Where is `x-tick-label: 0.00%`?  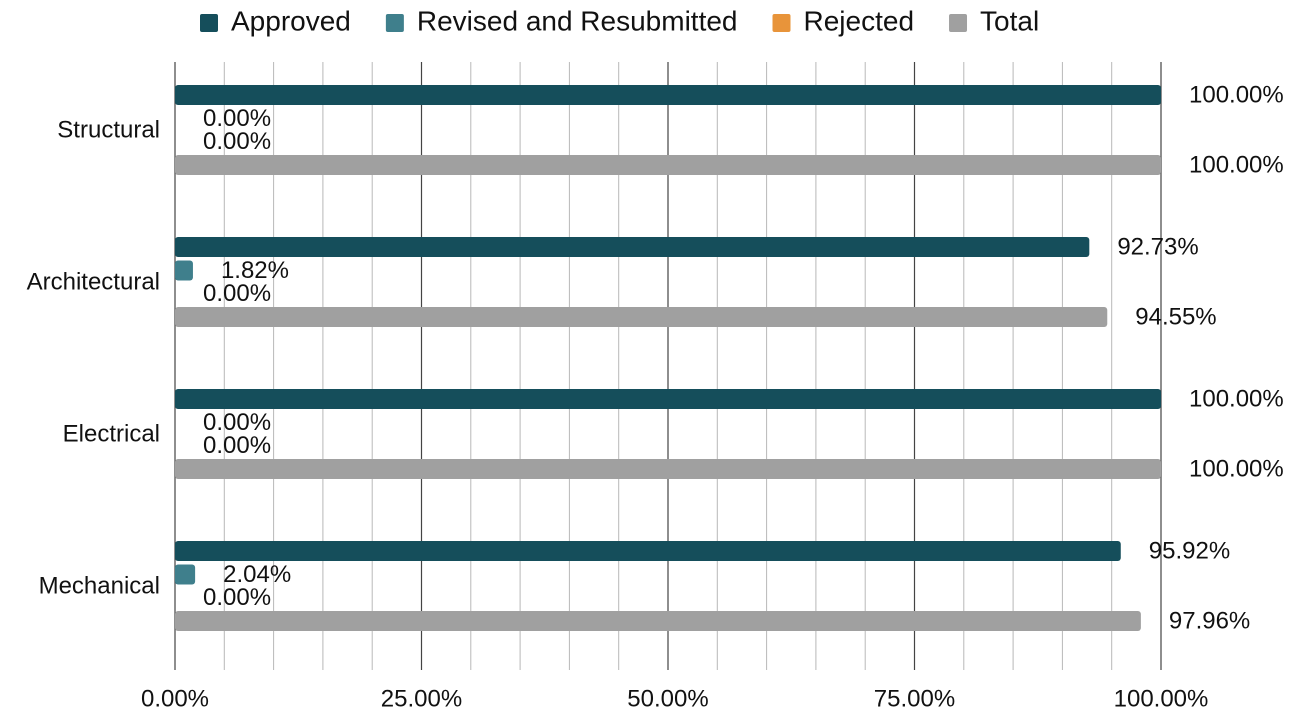 x-tick-label: 0.00% is located at coordinates (175, 698).